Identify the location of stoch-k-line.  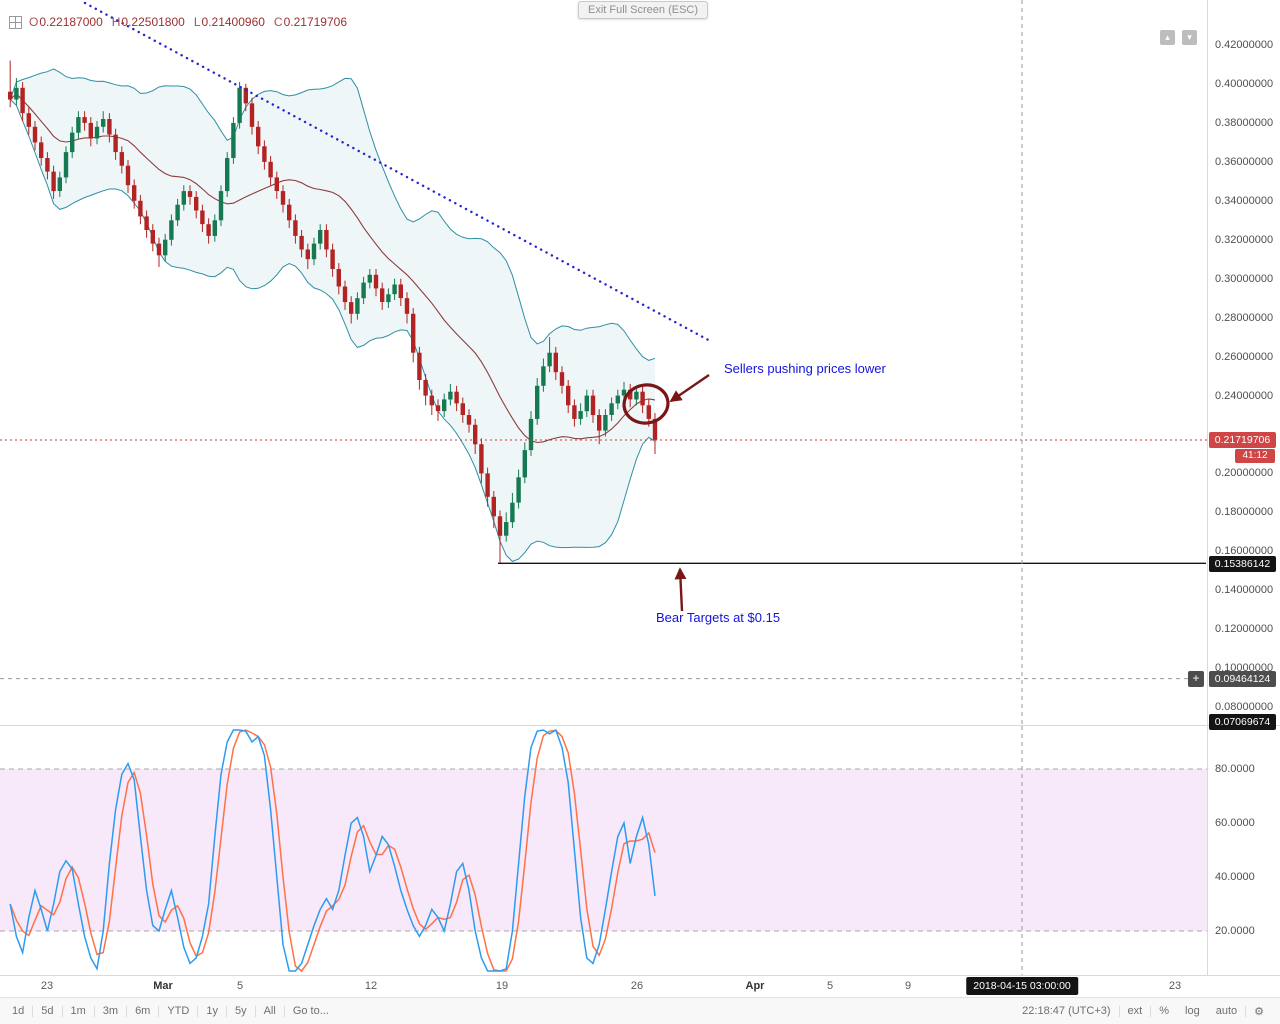
(332, 850).